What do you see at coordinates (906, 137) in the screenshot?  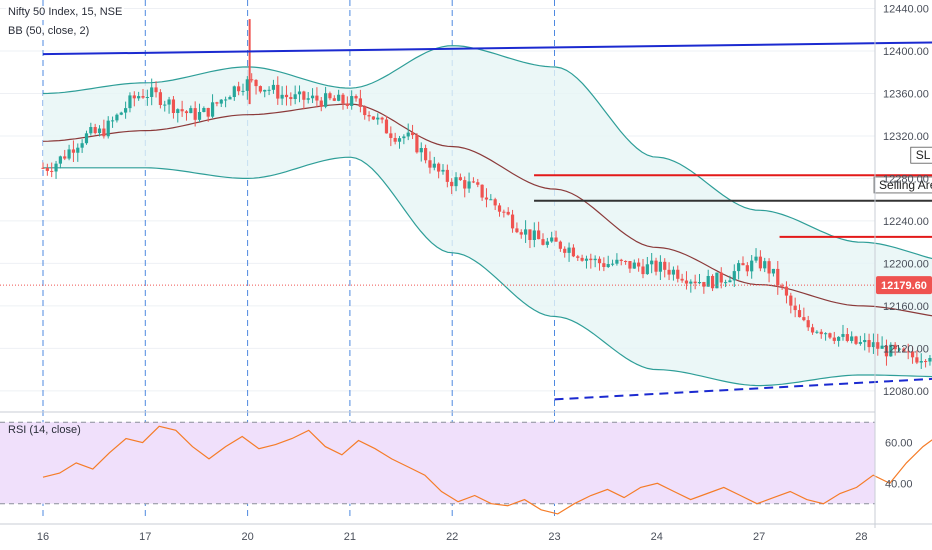 I see `y-tick-label: 12320.00` at bounding box center [906, 137].